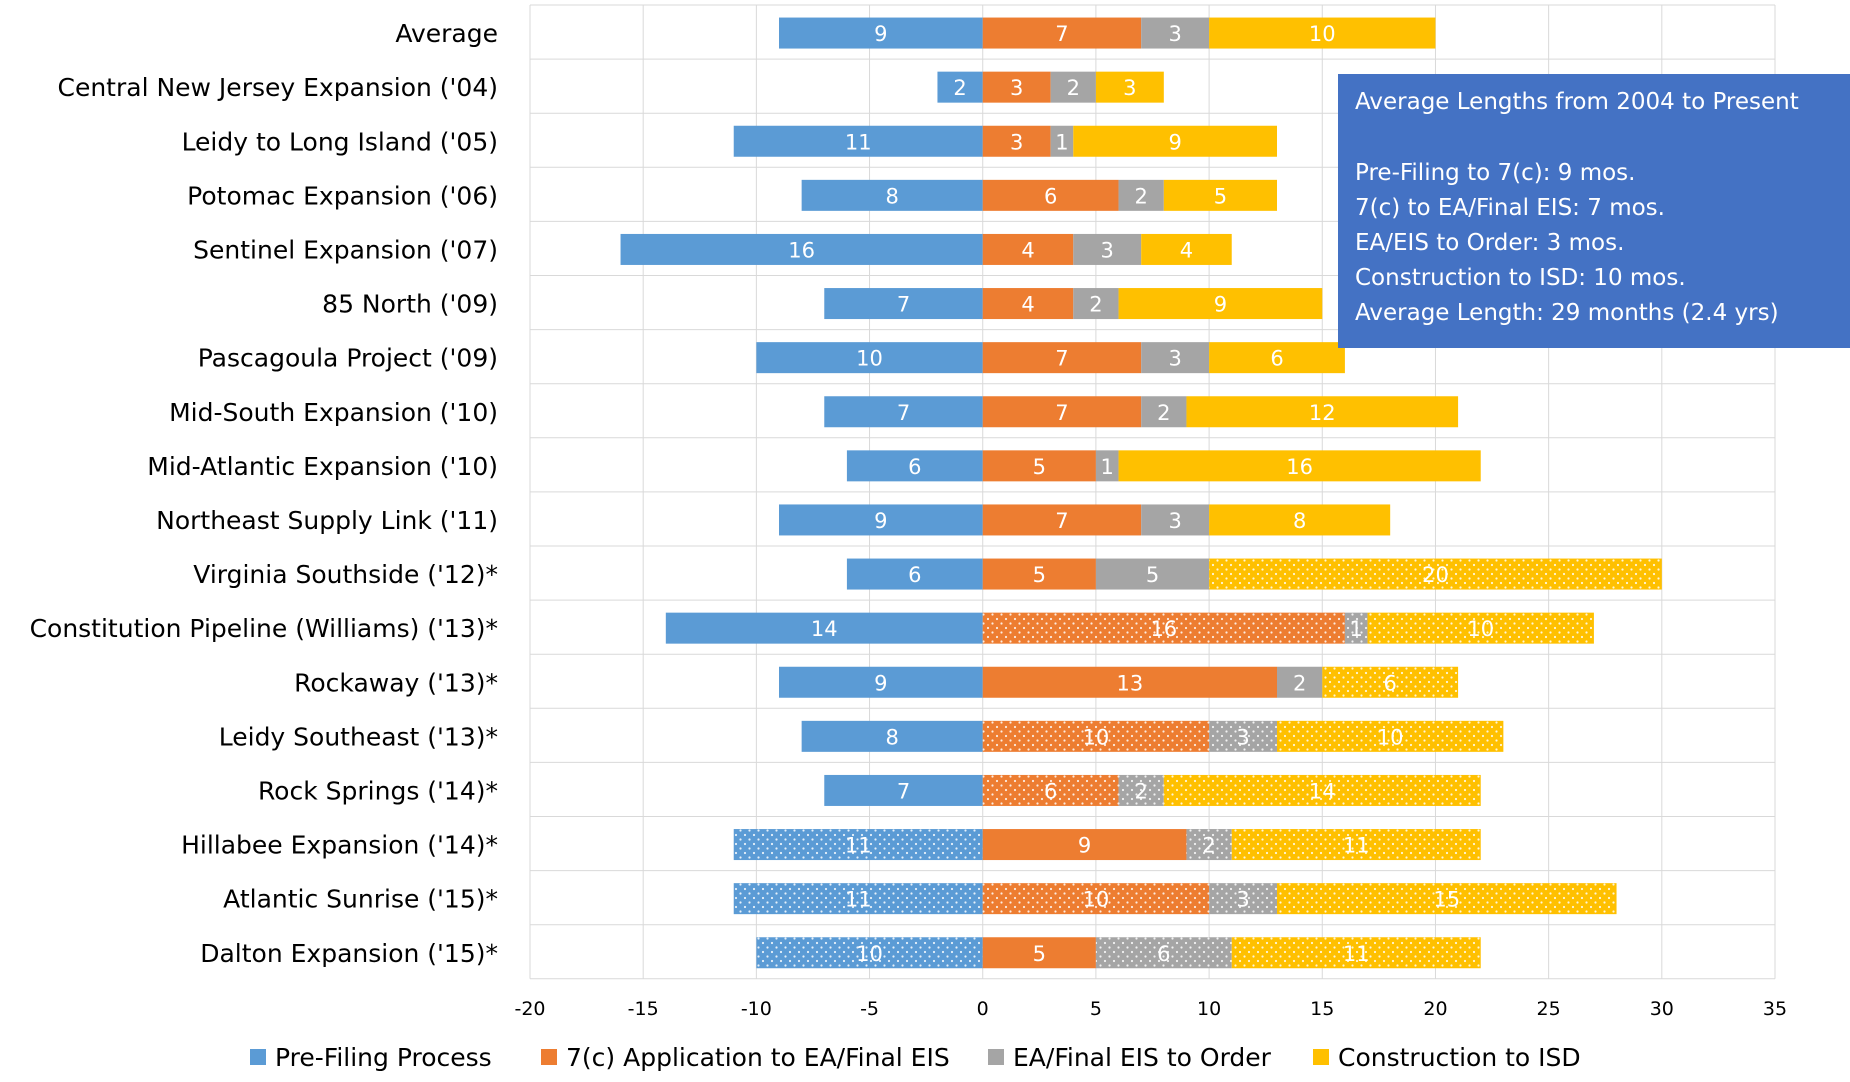  What do you see at coordinates (1495, 173) in the screenshot?
I see `annotation-line: Pre-Filing to 7(c): 9 mos.` at bounding box center [1495, 173].